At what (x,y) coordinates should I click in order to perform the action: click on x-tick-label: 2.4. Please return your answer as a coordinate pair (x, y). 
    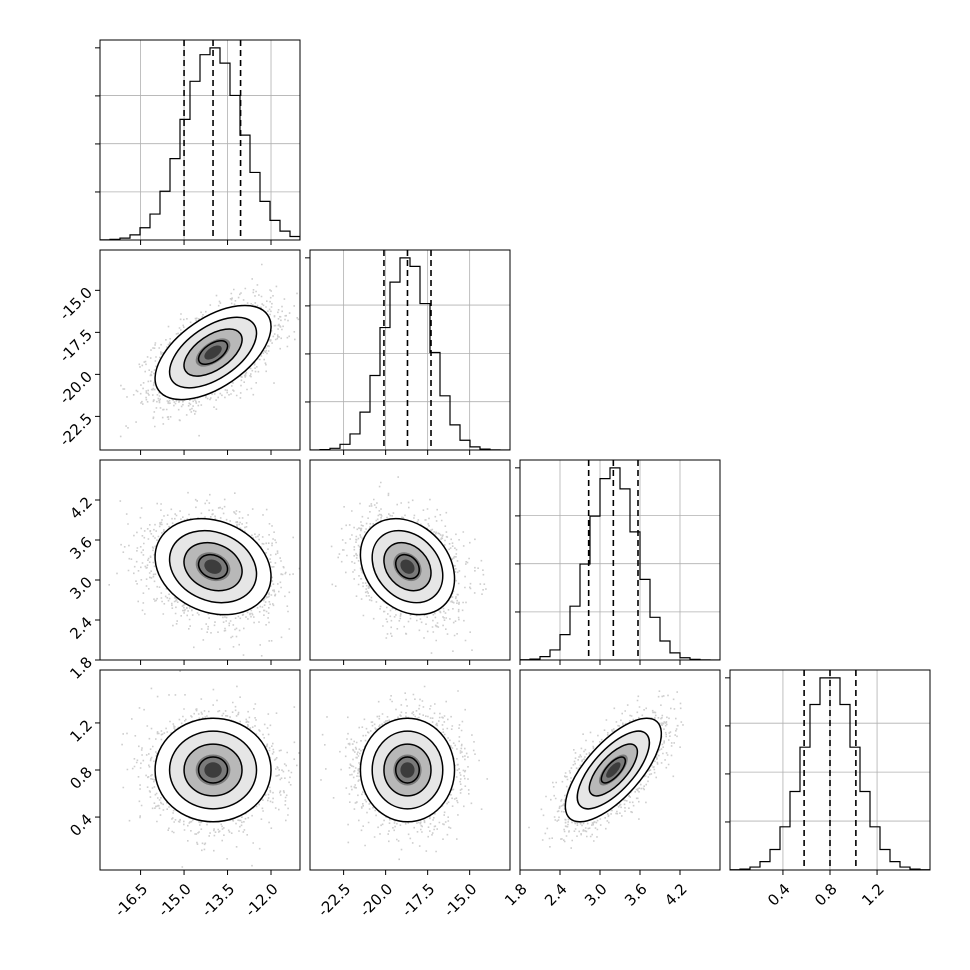
    Looking at the image, I should click on (556, 895).